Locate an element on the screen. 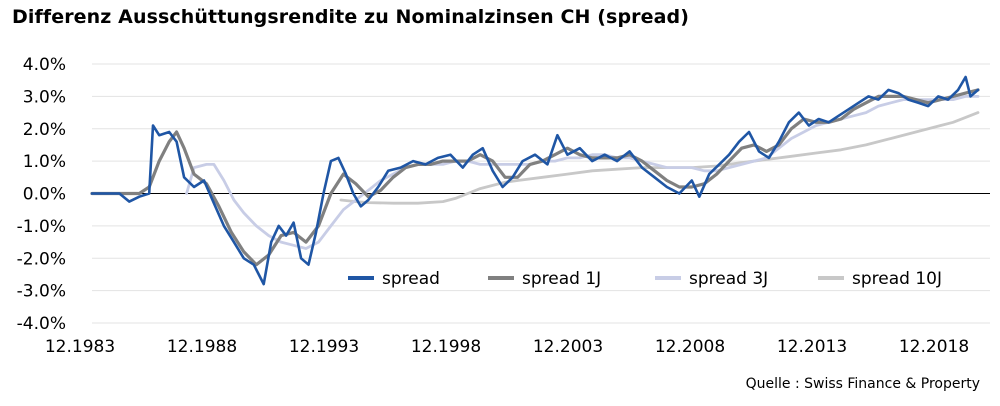 This screenshot has height=406, width=1000. x-tick-label: 12.1998 is located at coordinates (446, 347).